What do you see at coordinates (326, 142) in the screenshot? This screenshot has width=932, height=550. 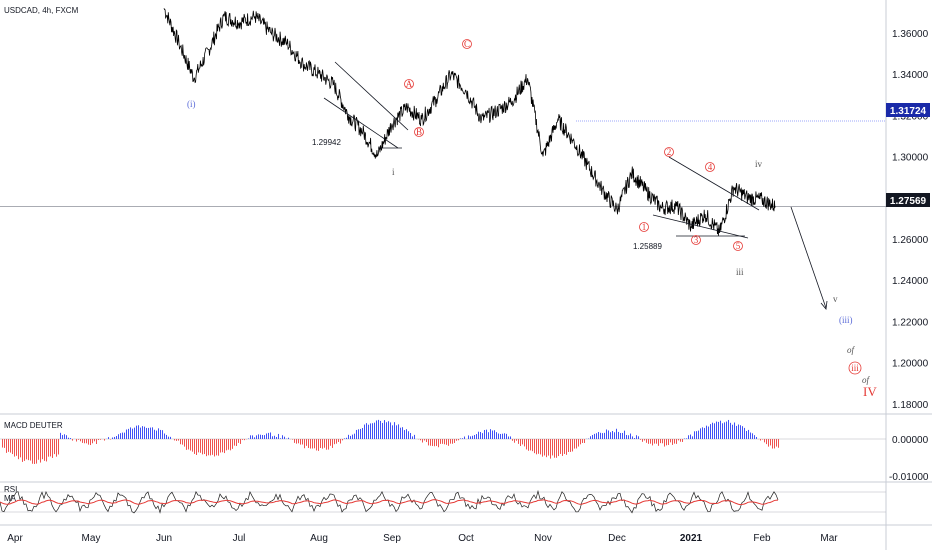 I see `low-annotation-1: 1.29942` at bounding box center [326, 142].